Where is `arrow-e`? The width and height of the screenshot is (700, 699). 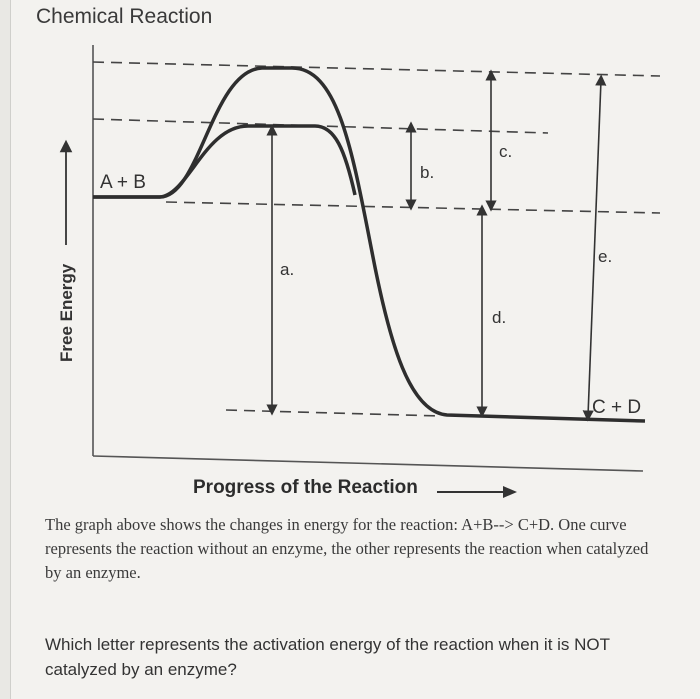 arrow-e is located at coordinates (594, 248).